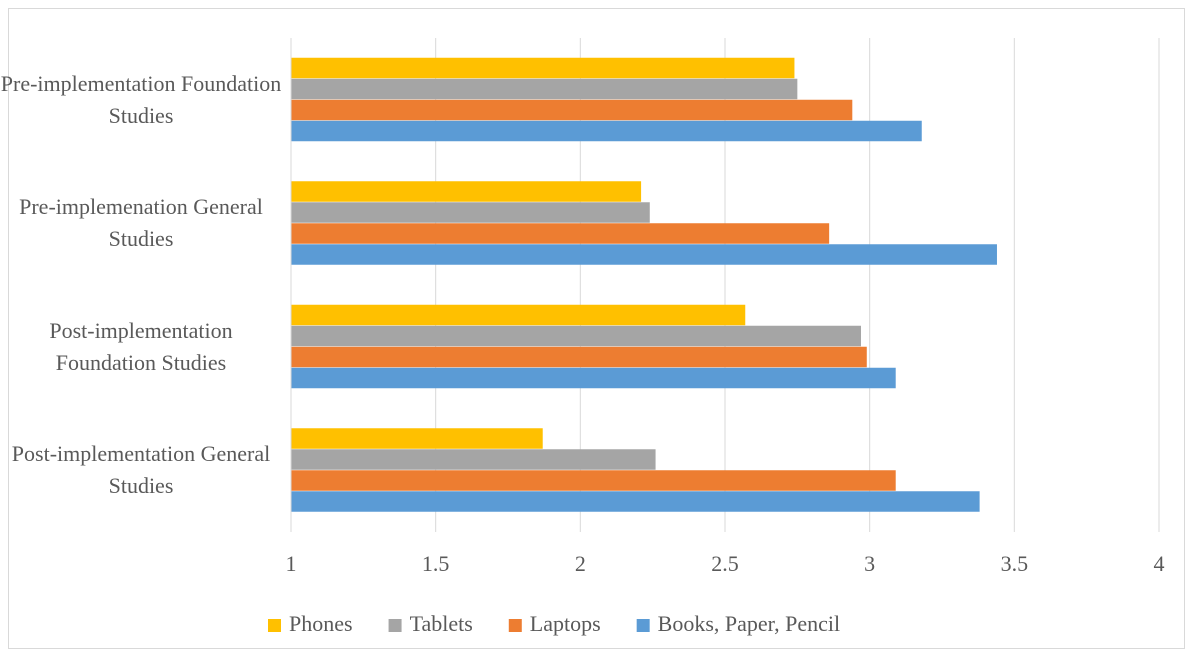  Describe the element at coordinates (1015, 563) in the screenshot. I see `x-tick-label: 3.5` at that location.